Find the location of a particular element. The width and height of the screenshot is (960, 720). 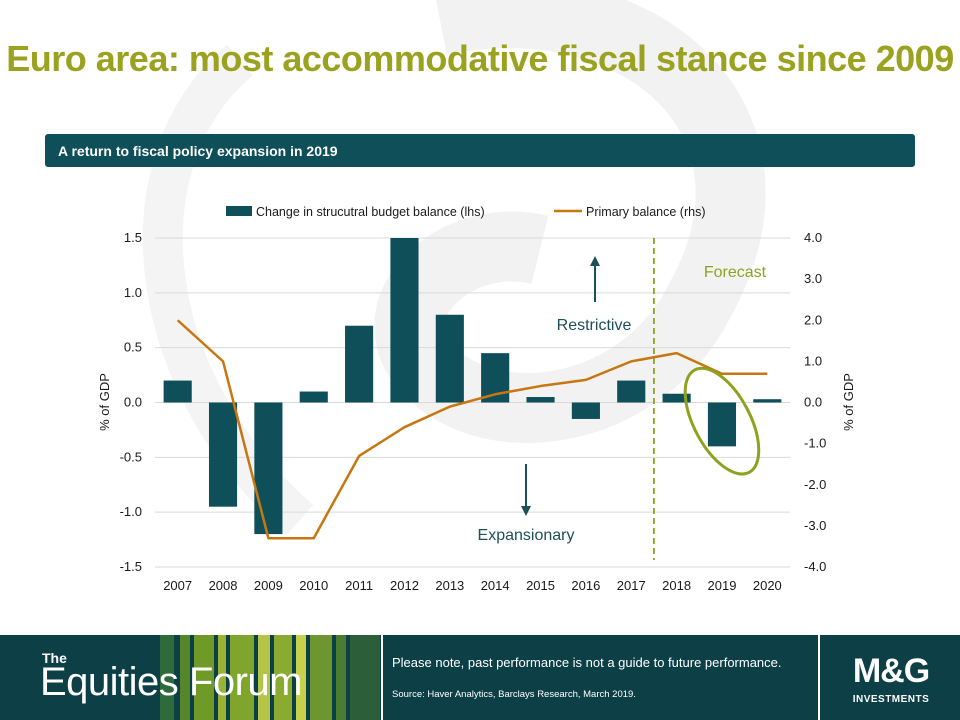

highlight-ellipse is located at coordinates (722, 421).